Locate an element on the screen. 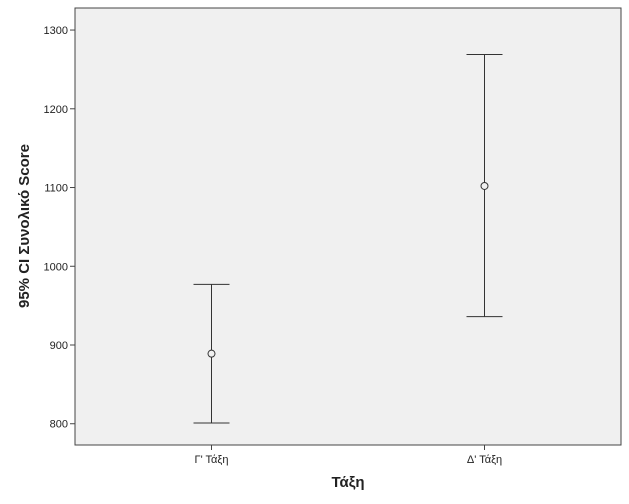 The image size is (629, 504). x-axis-title: Τάξη is located at coordinates (347, 482).